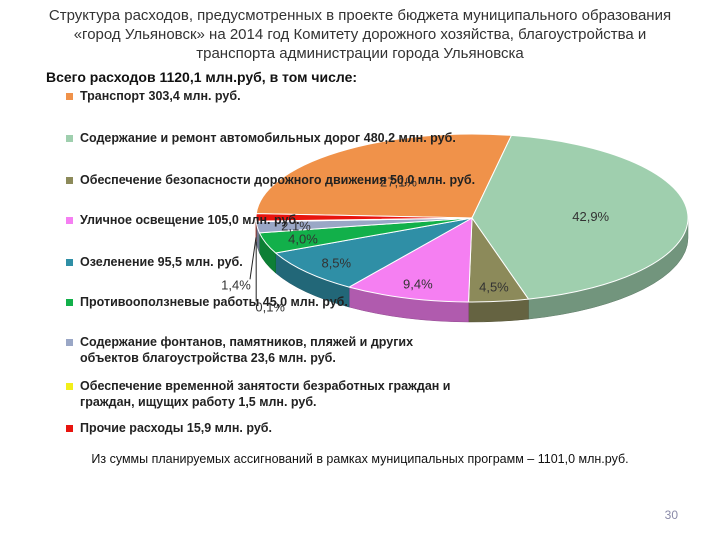 This screenshot has height=540, width=720. What do you see at coordinates (418, 284) in the screenshot?
I see `pie-slice-label: 9,4%` at bounding box center [418, 284].